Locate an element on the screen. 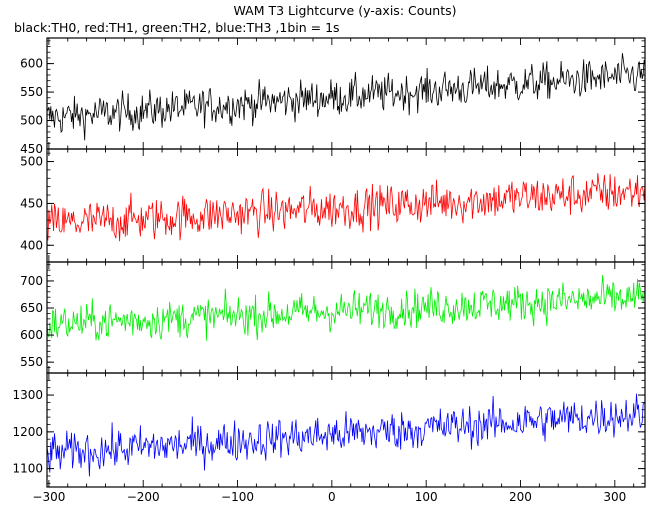  x-tick-label: −100 is located at coordinates (237, 497).